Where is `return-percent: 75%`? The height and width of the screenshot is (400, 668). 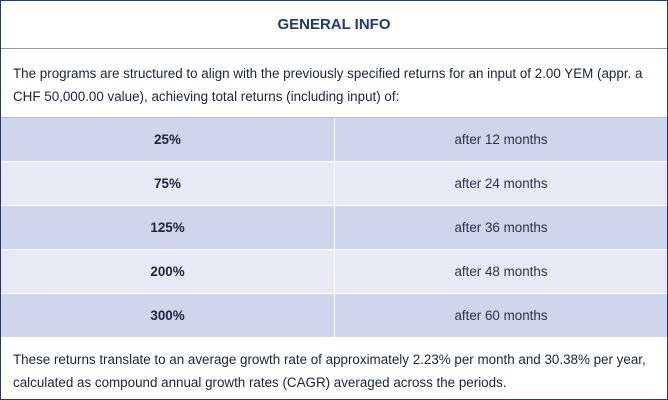 return-percent: 75% is located at coordinates (168, 183).